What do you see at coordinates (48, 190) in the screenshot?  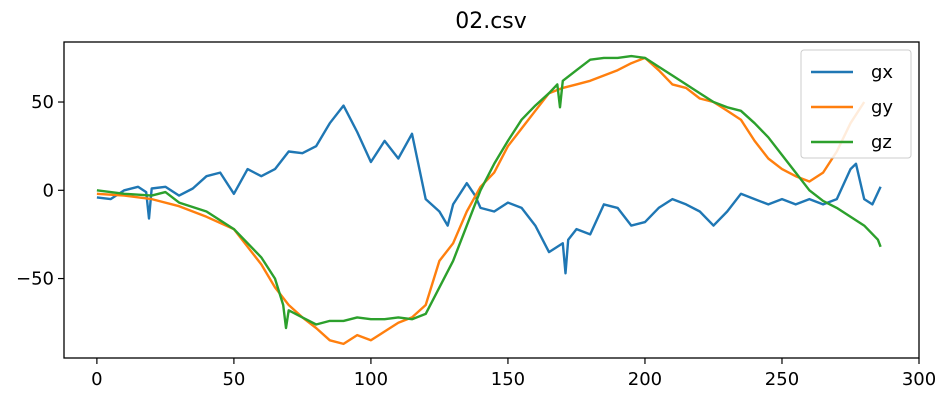 I see `y-tick-label: 0` at bounding box center [48, 190].